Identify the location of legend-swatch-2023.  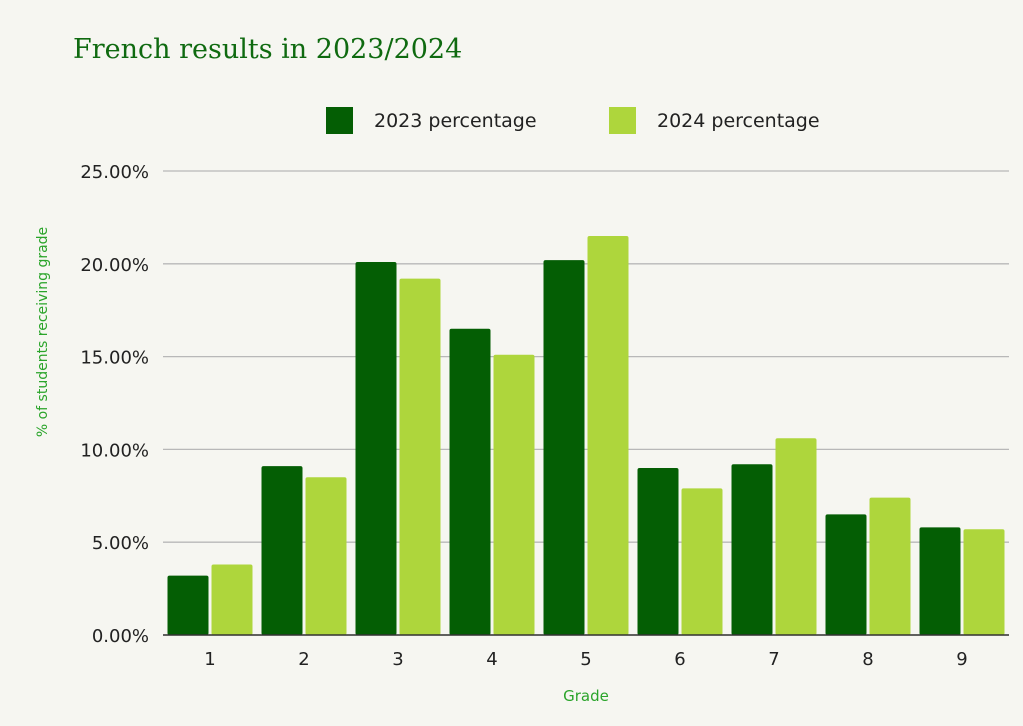
(339, 120).